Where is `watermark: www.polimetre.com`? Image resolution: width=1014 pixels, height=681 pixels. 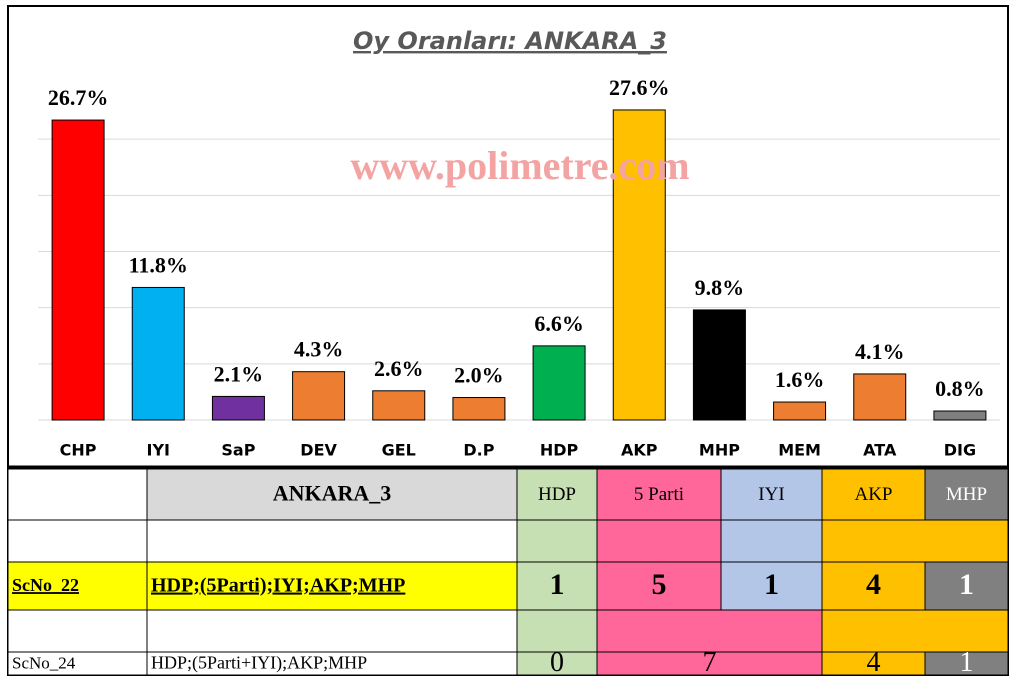
watermark: www.polimetre.com is located at coordinates (519, 165).